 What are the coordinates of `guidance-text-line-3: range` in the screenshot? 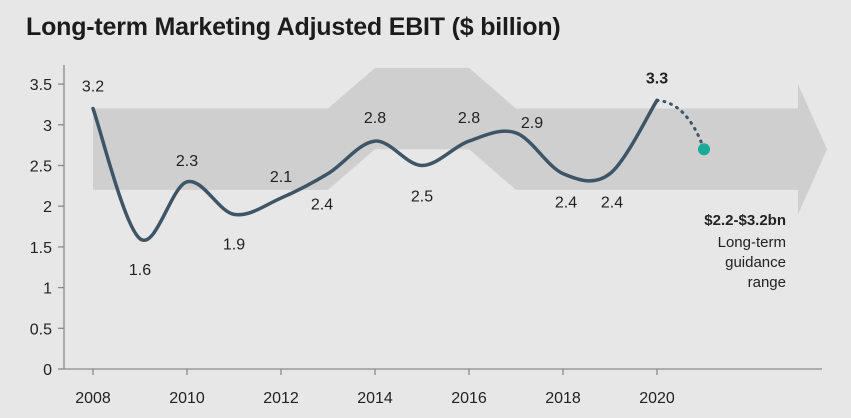 It's located at (767, 282).